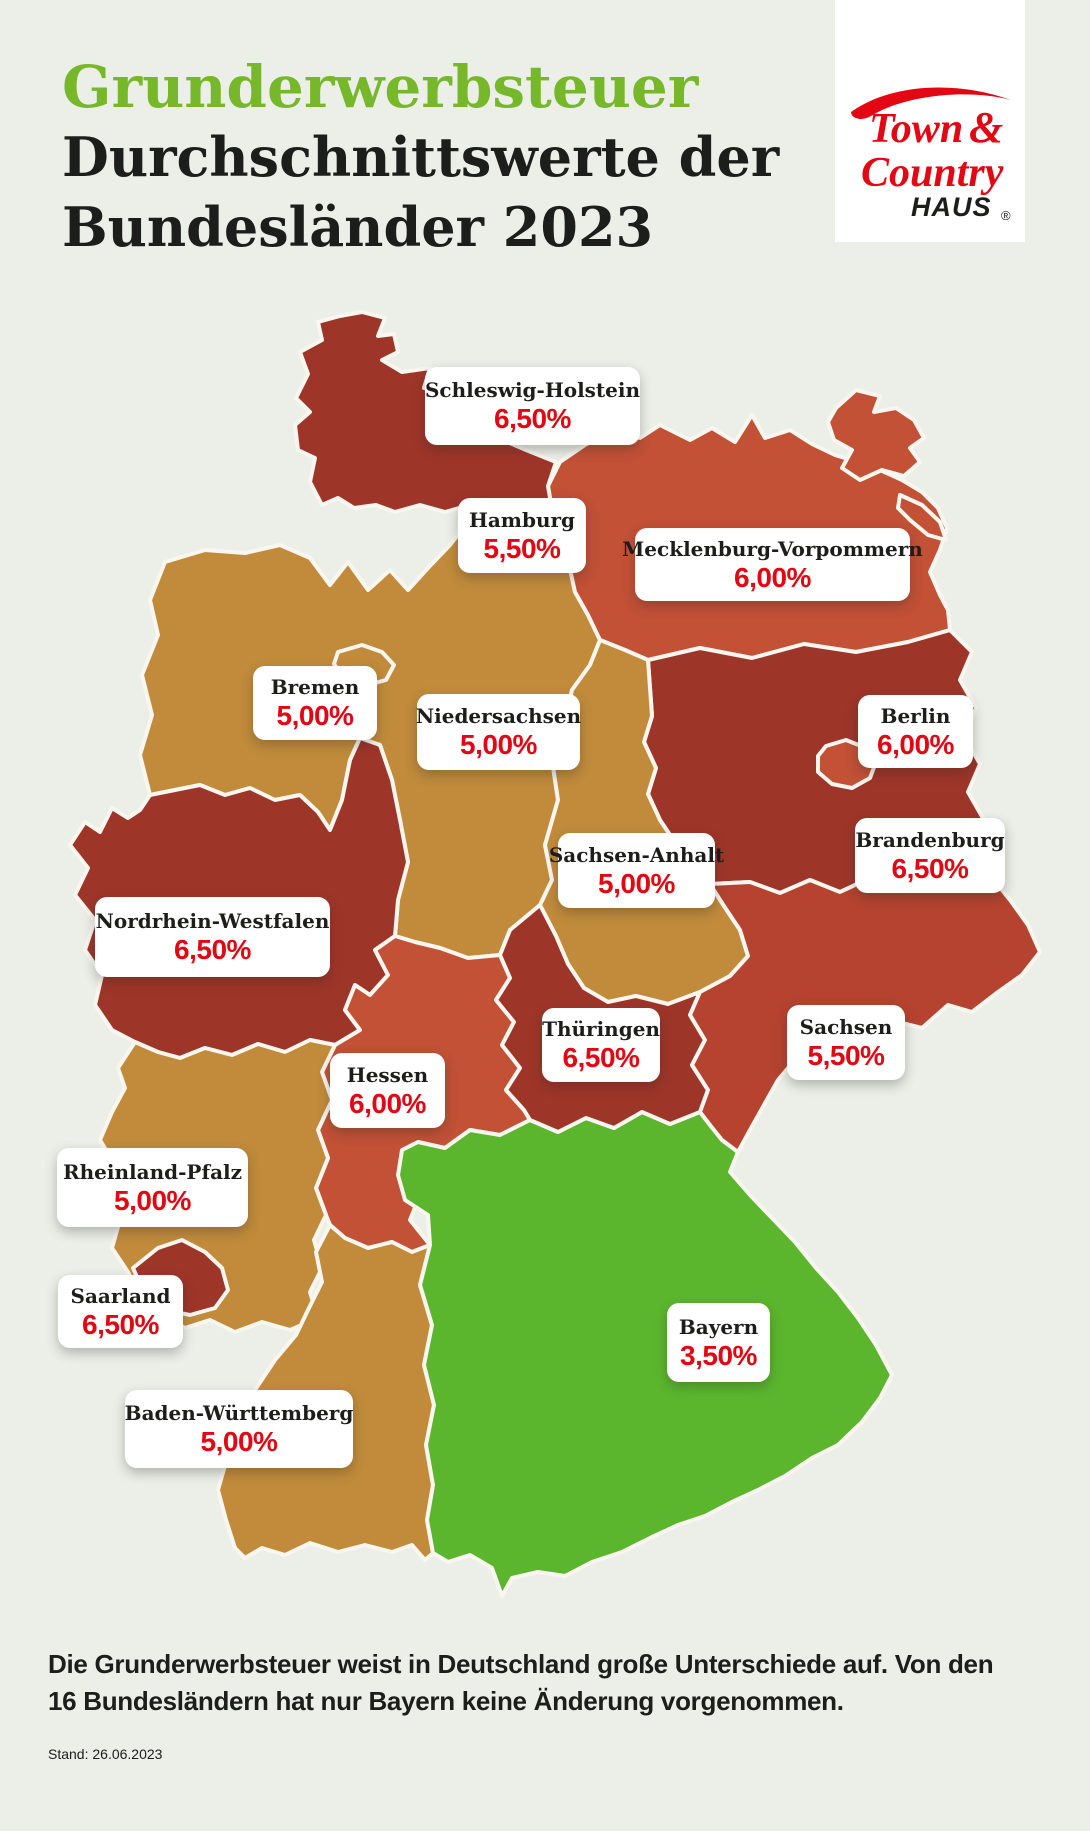 This screenshot has height=1831, width=1090. Describe the element at coordinates (105, 1754) in the screenshot. I see `footer-date: Stand: 26.06.2023` at that location.